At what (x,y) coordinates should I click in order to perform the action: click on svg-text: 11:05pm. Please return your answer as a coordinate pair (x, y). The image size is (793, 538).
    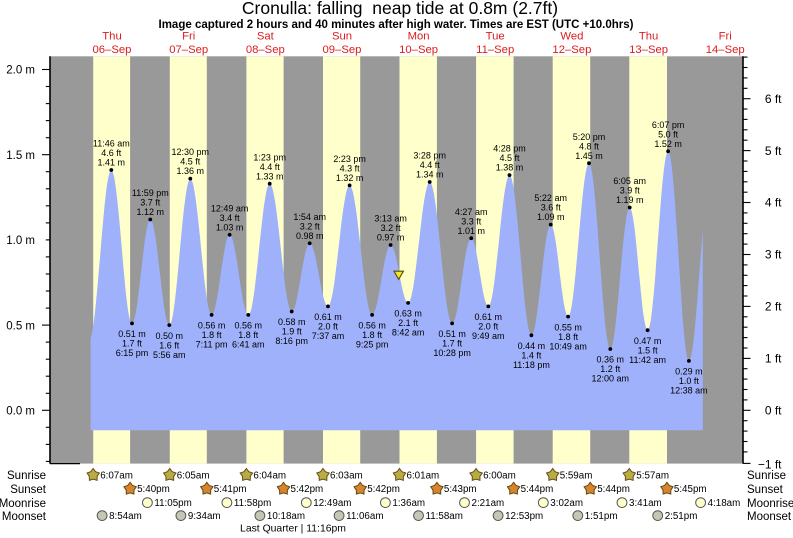
    Looking at the image, I should click on (172, 503).